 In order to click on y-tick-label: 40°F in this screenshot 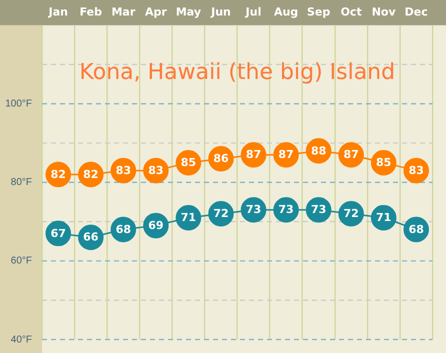, I will do `click(21, 340)`.